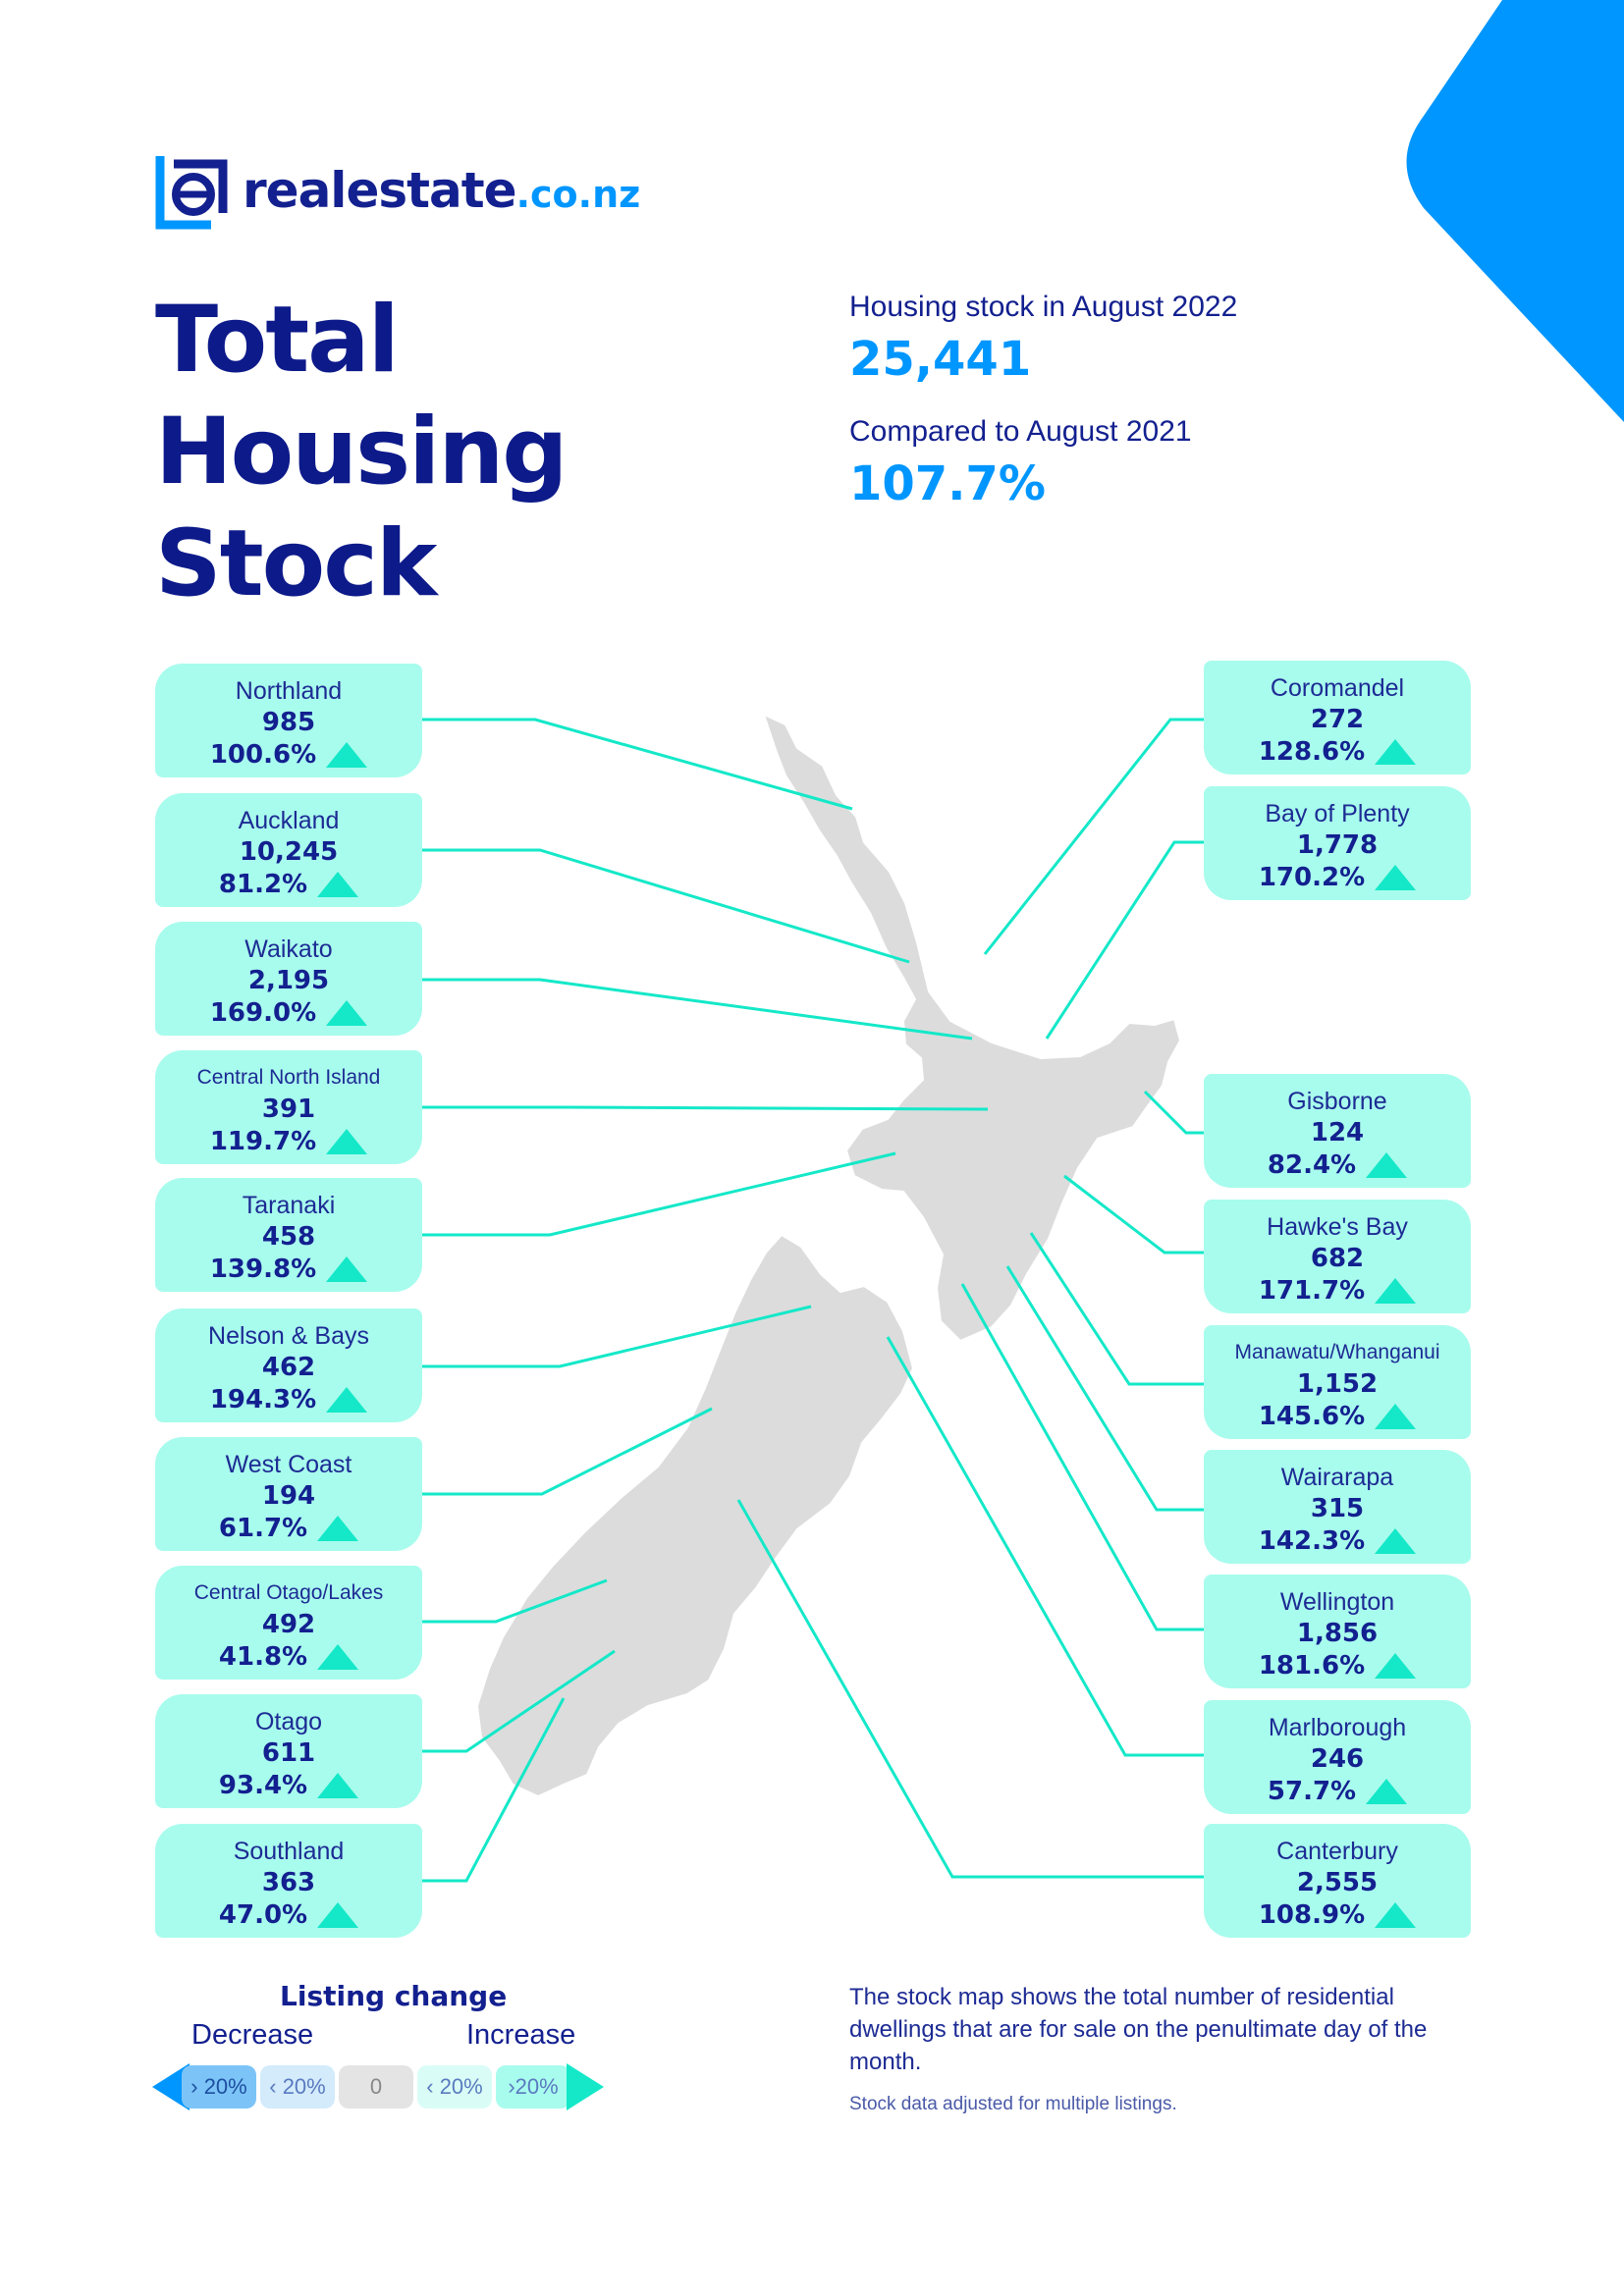 This screenshot has height=2296, width=1624. I want to click on region-card-auckland: Auckland 10,245 81.2%, so click(288, 850).